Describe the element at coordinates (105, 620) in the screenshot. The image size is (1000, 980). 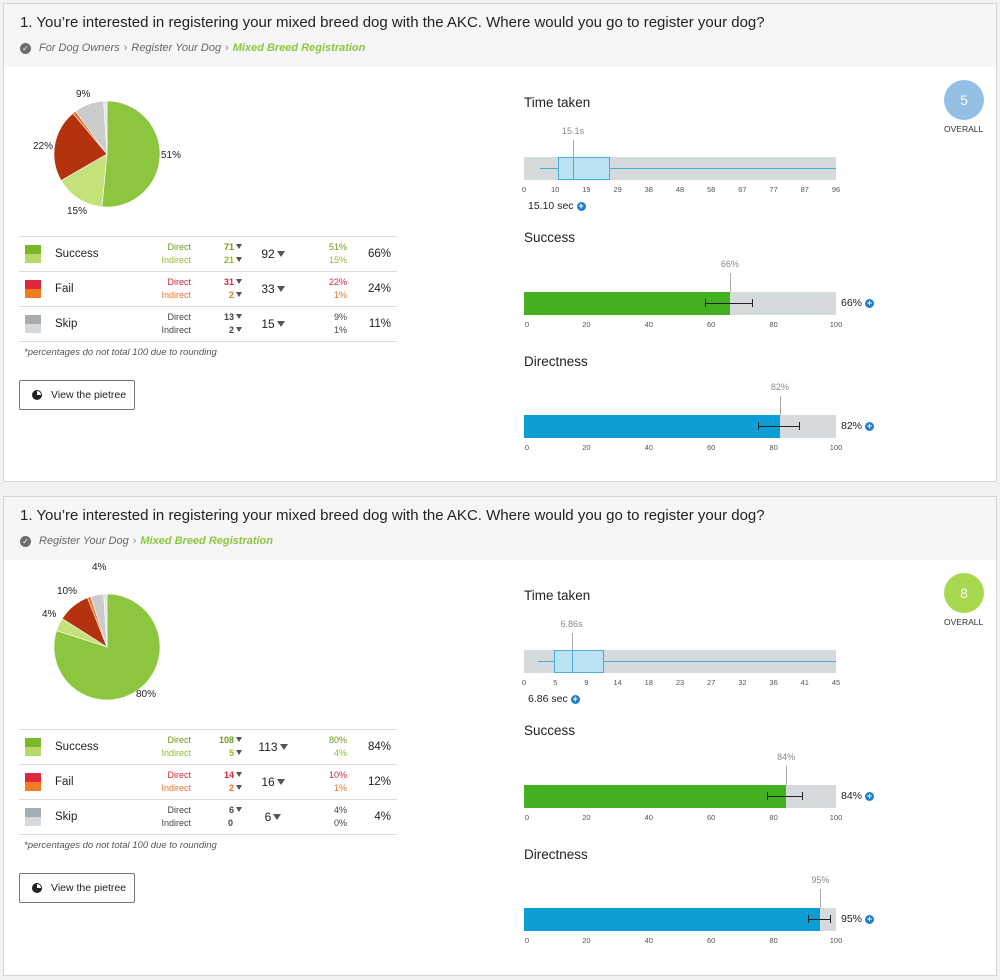
I see `pie-slice-skip-indirect` at that location.